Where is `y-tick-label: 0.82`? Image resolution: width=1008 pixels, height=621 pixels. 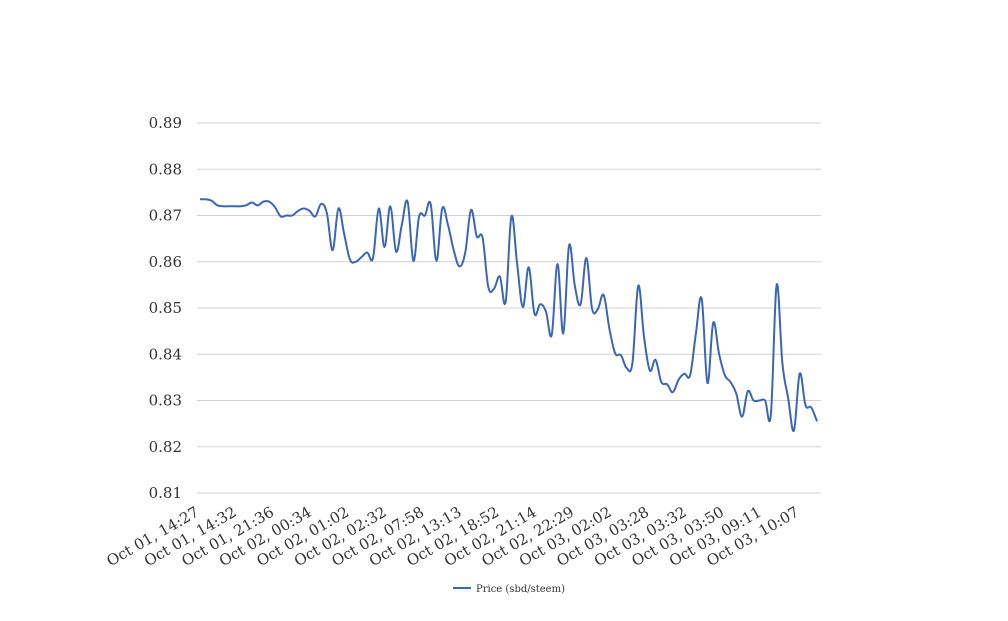
y-tick-label: 0.82 is located at coordinates (165, 447).